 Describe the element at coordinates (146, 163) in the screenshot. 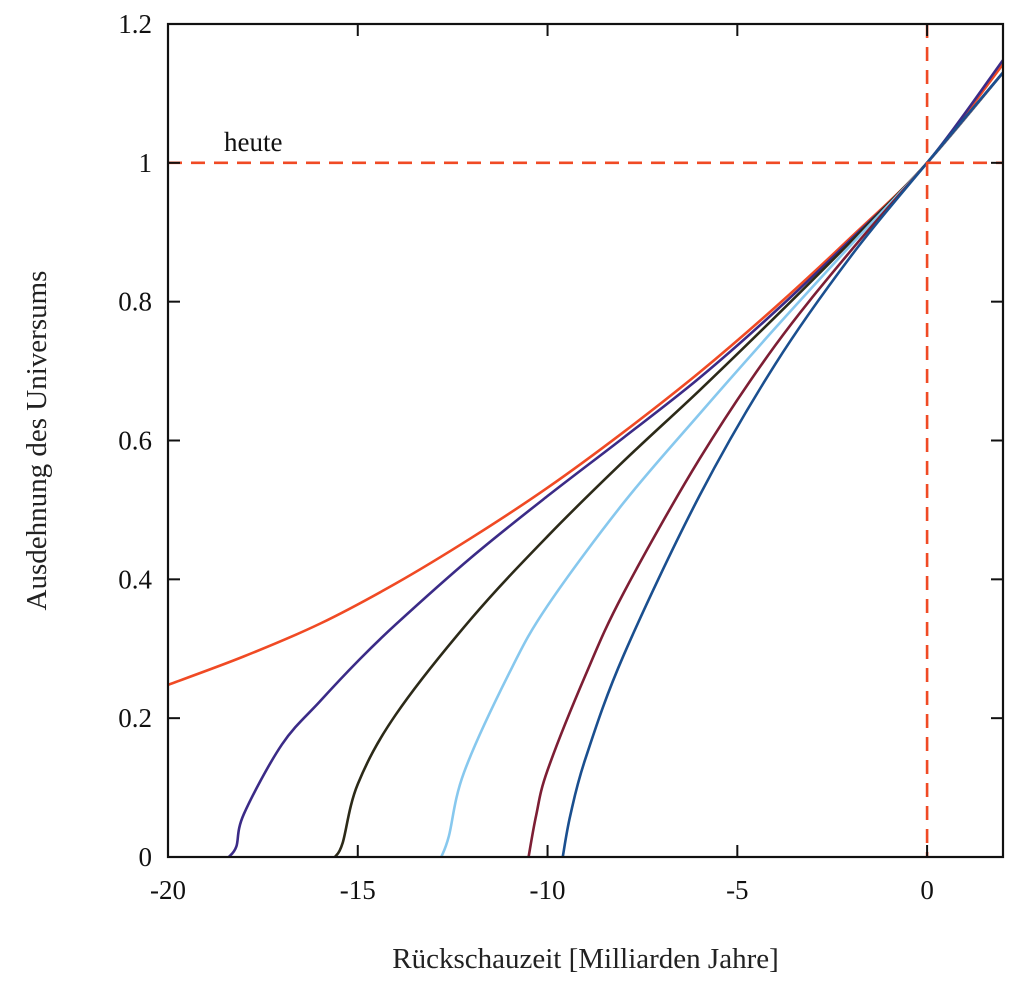

I see `y-tick-label: 1` at that location.